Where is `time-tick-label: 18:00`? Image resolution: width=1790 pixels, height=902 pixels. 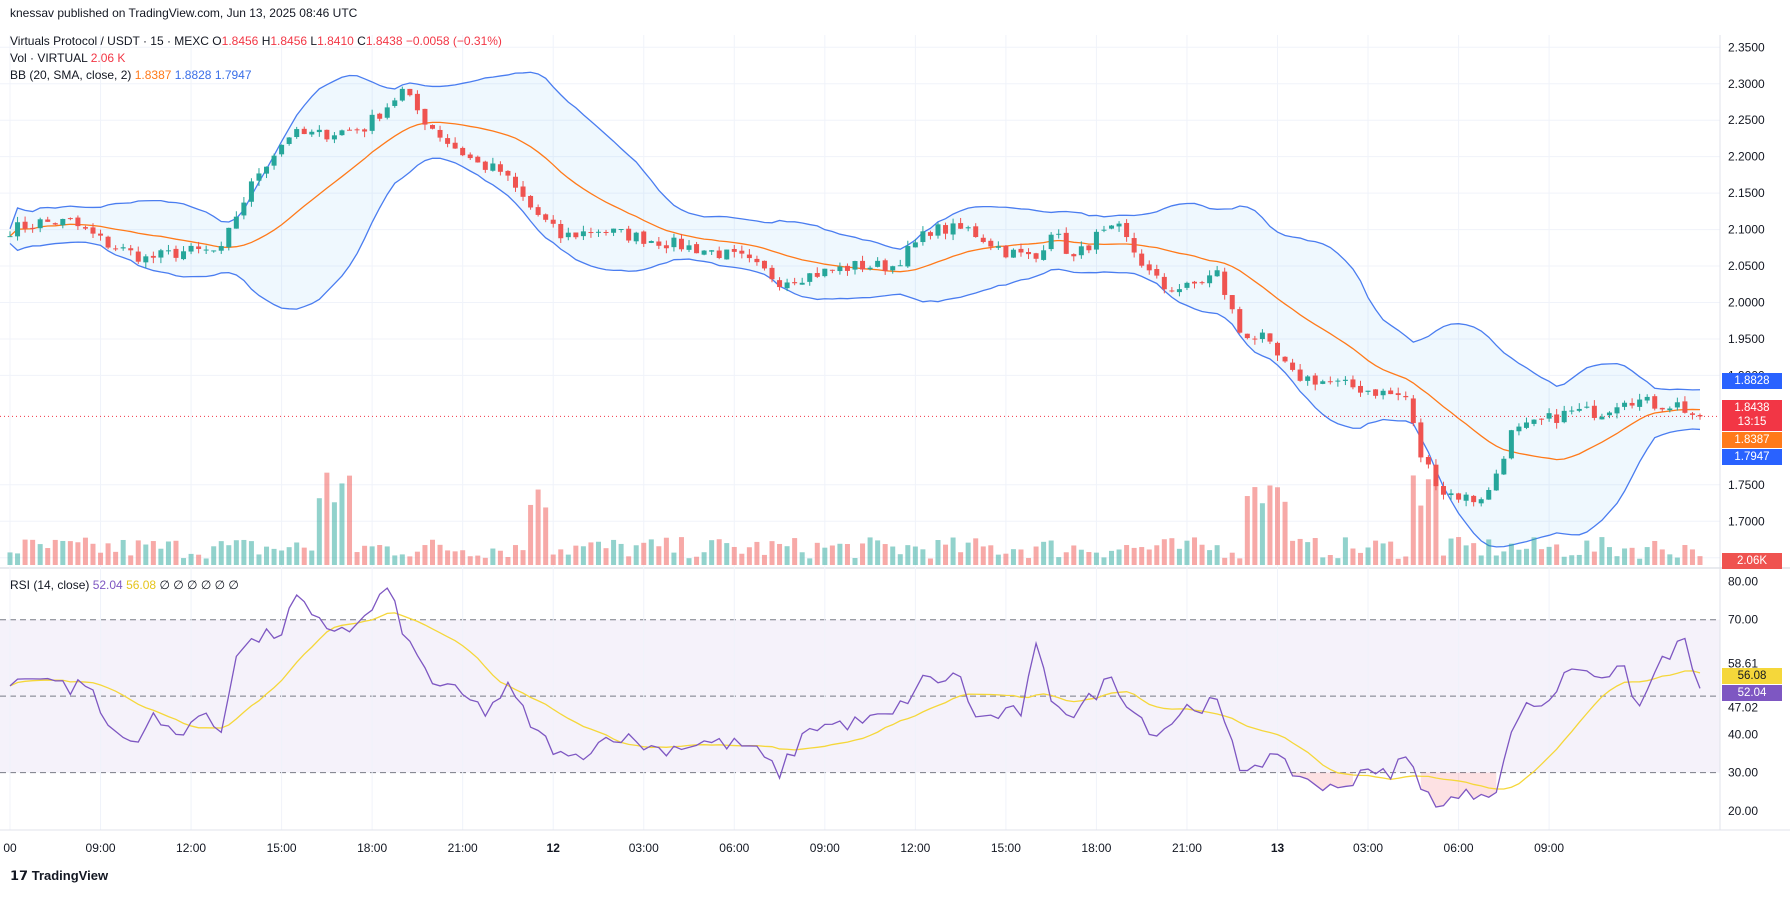
time-tick-label: 18:00 is located at coordinates (1096, 848).